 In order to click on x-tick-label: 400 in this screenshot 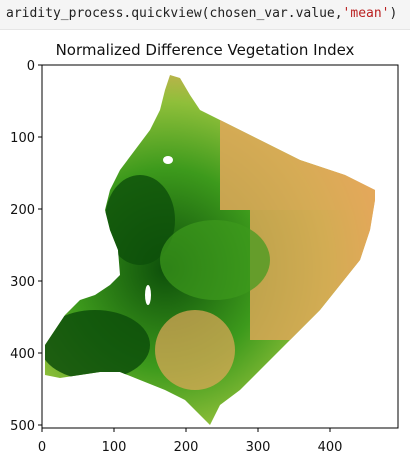, I will do `click(330, 447)`.